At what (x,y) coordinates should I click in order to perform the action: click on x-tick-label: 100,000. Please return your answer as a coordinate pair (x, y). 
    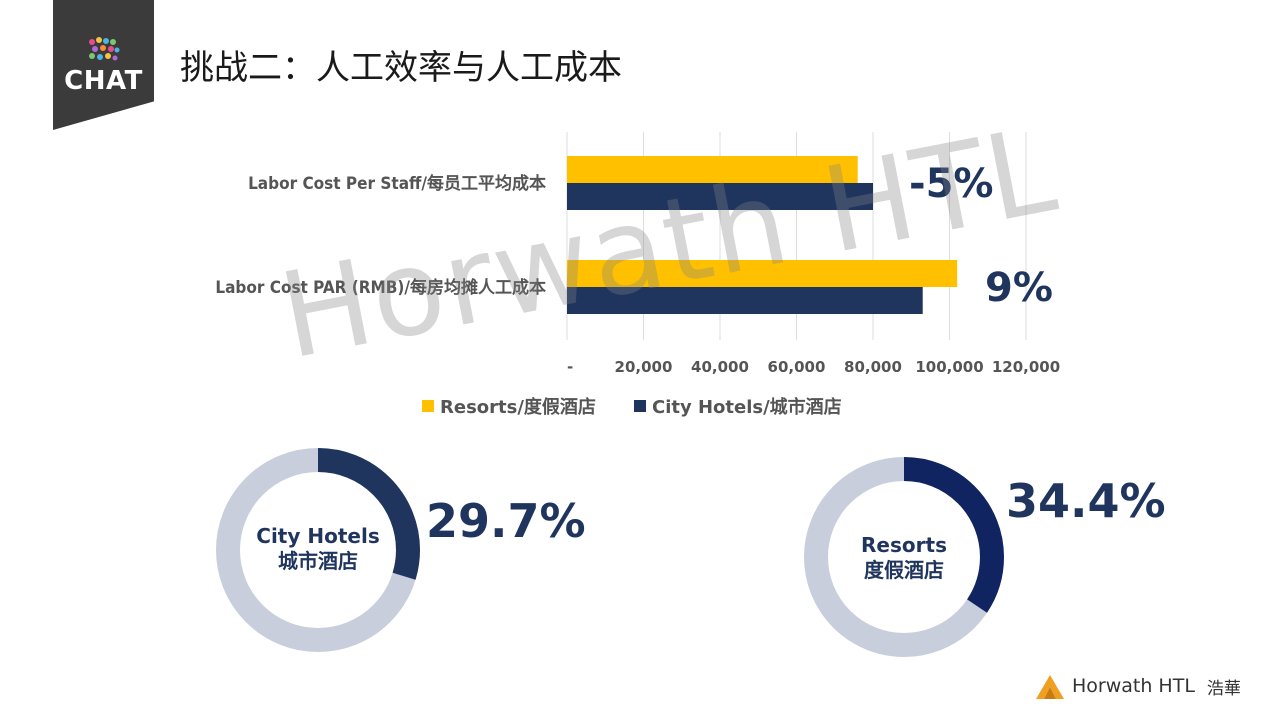
    Looking at the image, I should click on (949, 367).